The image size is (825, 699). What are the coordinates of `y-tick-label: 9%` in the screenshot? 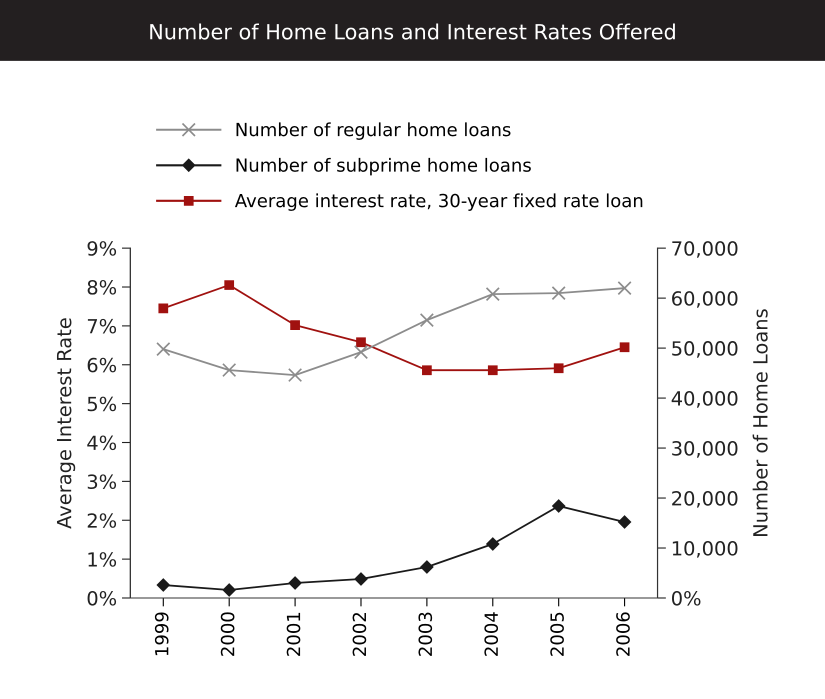 It's located at (102, 248).